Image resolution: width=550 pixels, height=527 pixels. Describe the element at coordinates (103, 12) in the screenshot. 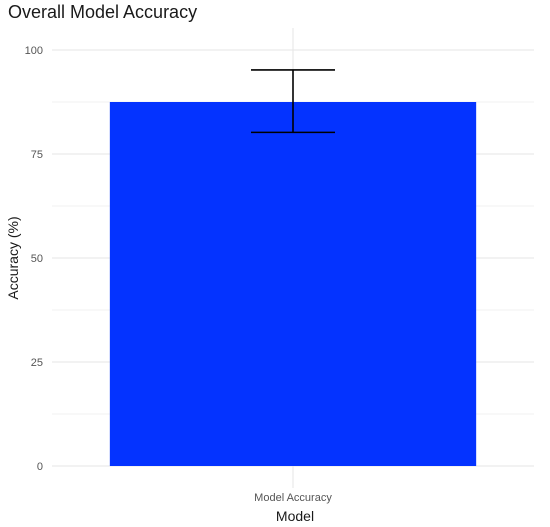

I see `chart-title: Overall Model Accuracy` at that location.